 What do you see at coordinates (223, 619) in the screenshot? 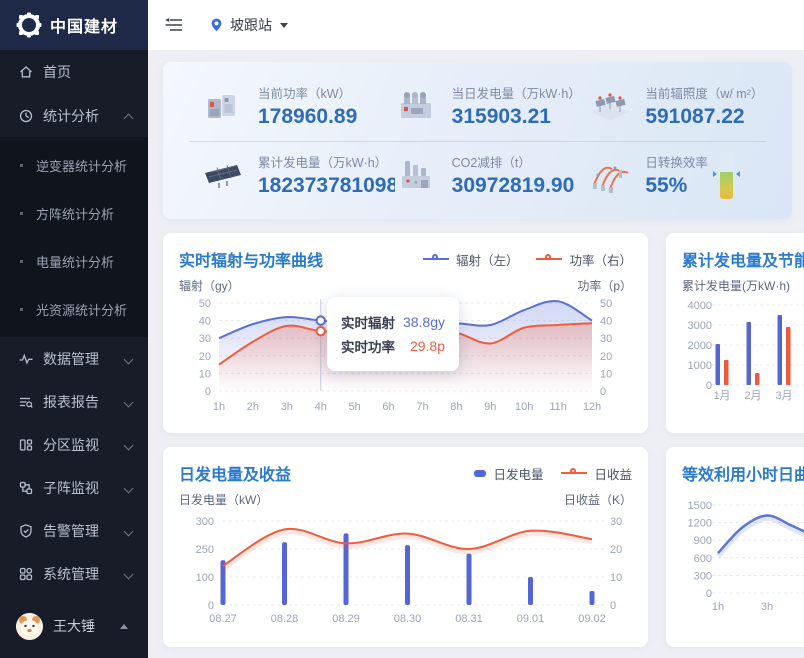
I see `svg-text: 08.27` at bounding box center [223, 619].